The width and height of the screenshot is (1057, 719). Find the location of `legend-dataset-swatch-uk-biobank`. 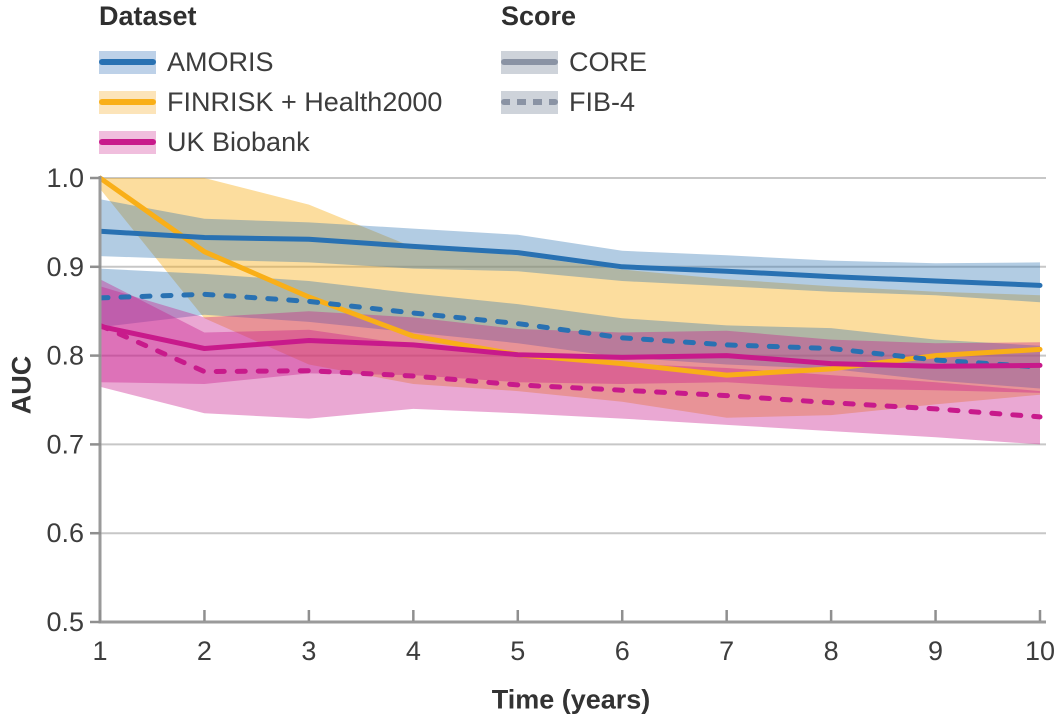

legend-dataset-swatch-uk-biobank is located at coordinates (127, 142).